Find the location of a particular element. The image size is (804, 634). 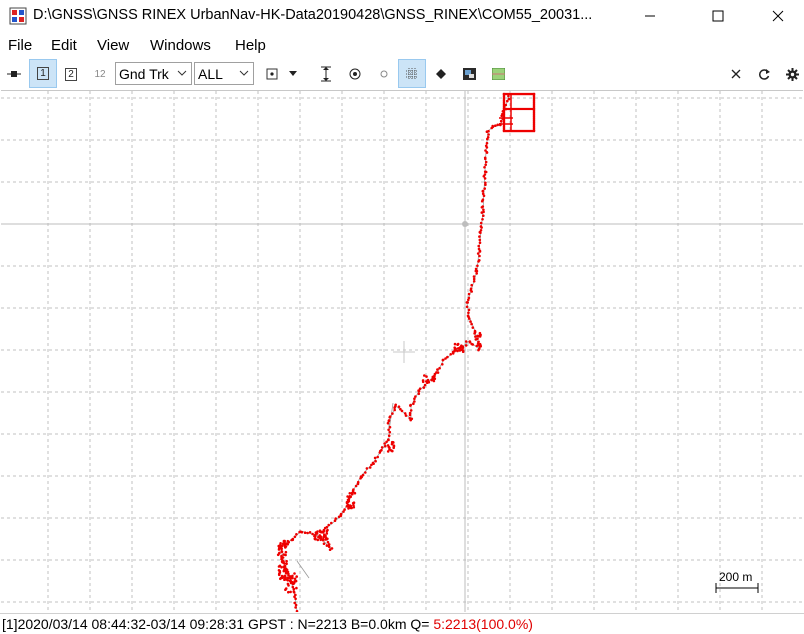

chevron-down-icon is located at coordinates (244, 73).